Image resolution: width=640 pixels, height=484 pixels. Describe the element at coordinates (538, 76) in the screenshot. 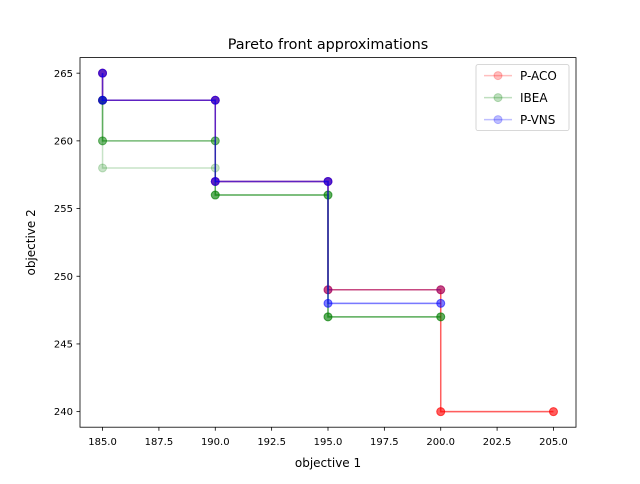

I see `legend-label: P-ACO` at that location.